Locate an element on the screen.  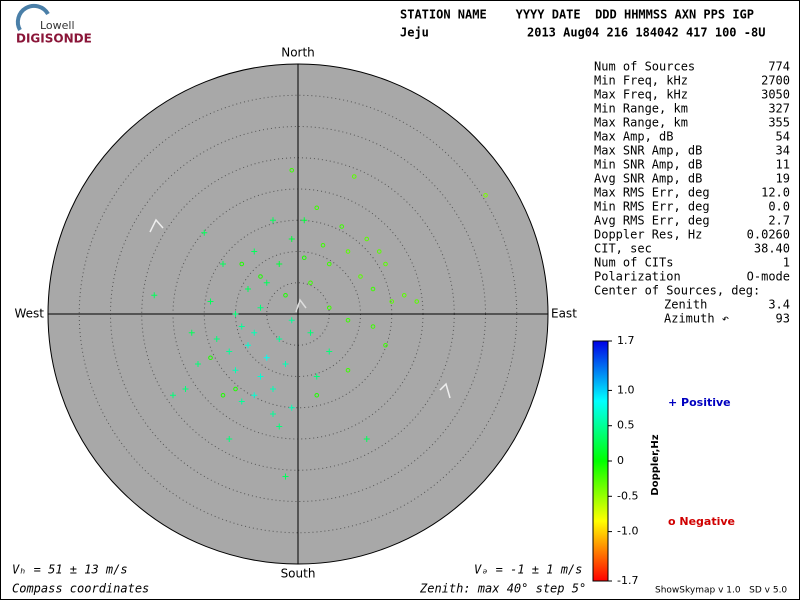
stat-label: Max Freq, kHz is located at coordinates (641, 95).